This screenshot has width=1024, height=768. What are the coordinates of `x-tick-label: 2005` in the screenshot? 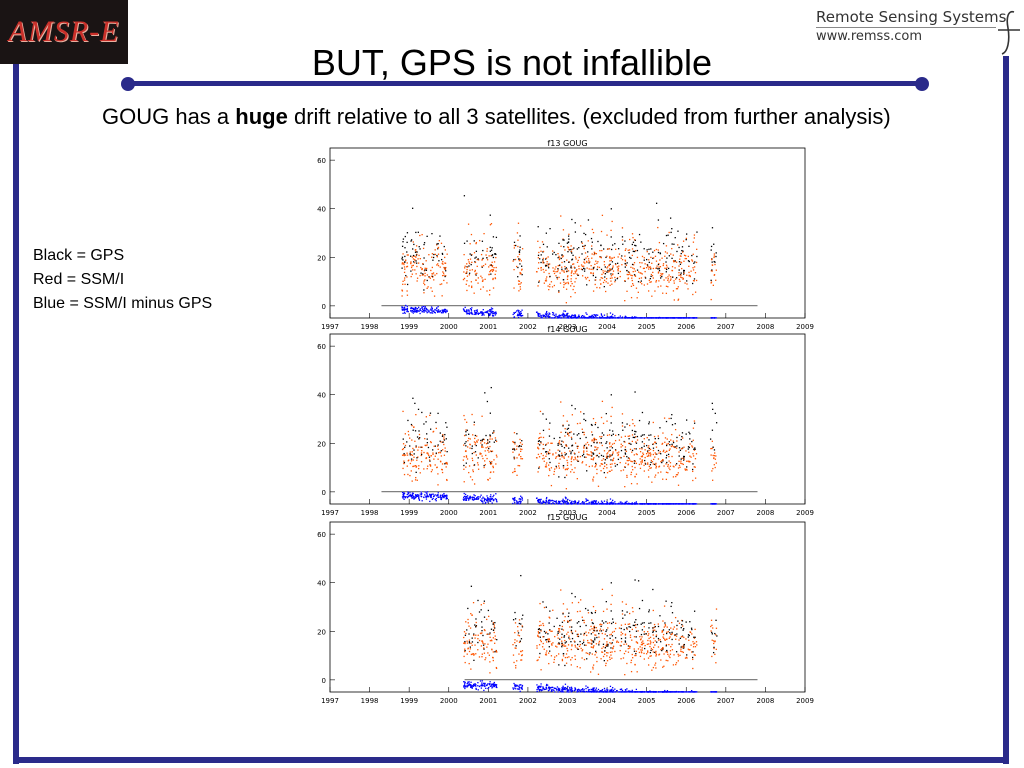 It's located at (647, 701).